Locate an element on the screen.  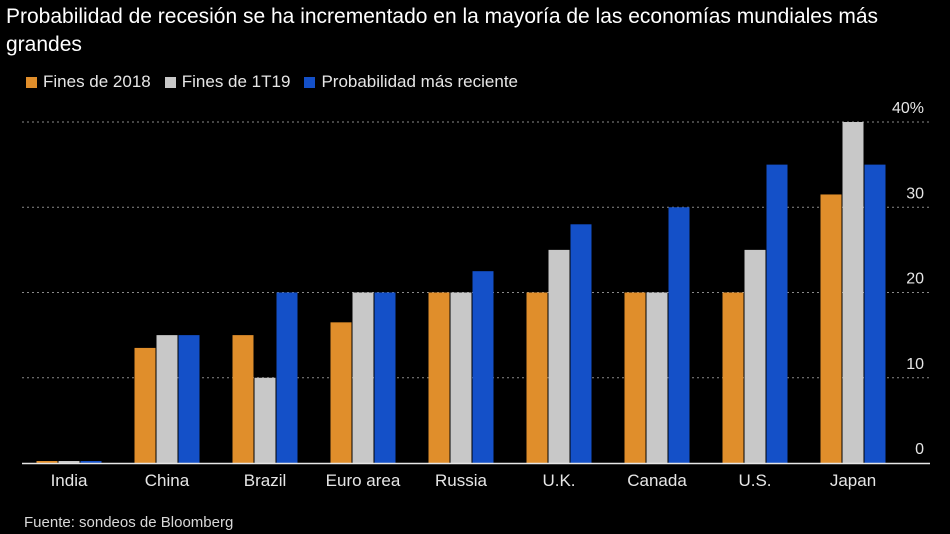
x-tick-label: Euro area is located at coordinates (363, 480).